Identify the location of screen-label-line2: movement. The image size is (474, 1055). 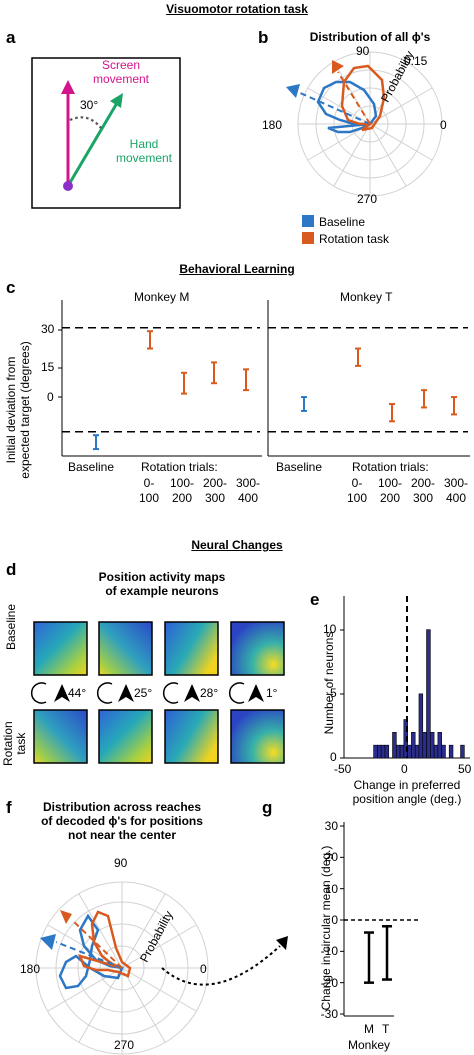
(121, 79).